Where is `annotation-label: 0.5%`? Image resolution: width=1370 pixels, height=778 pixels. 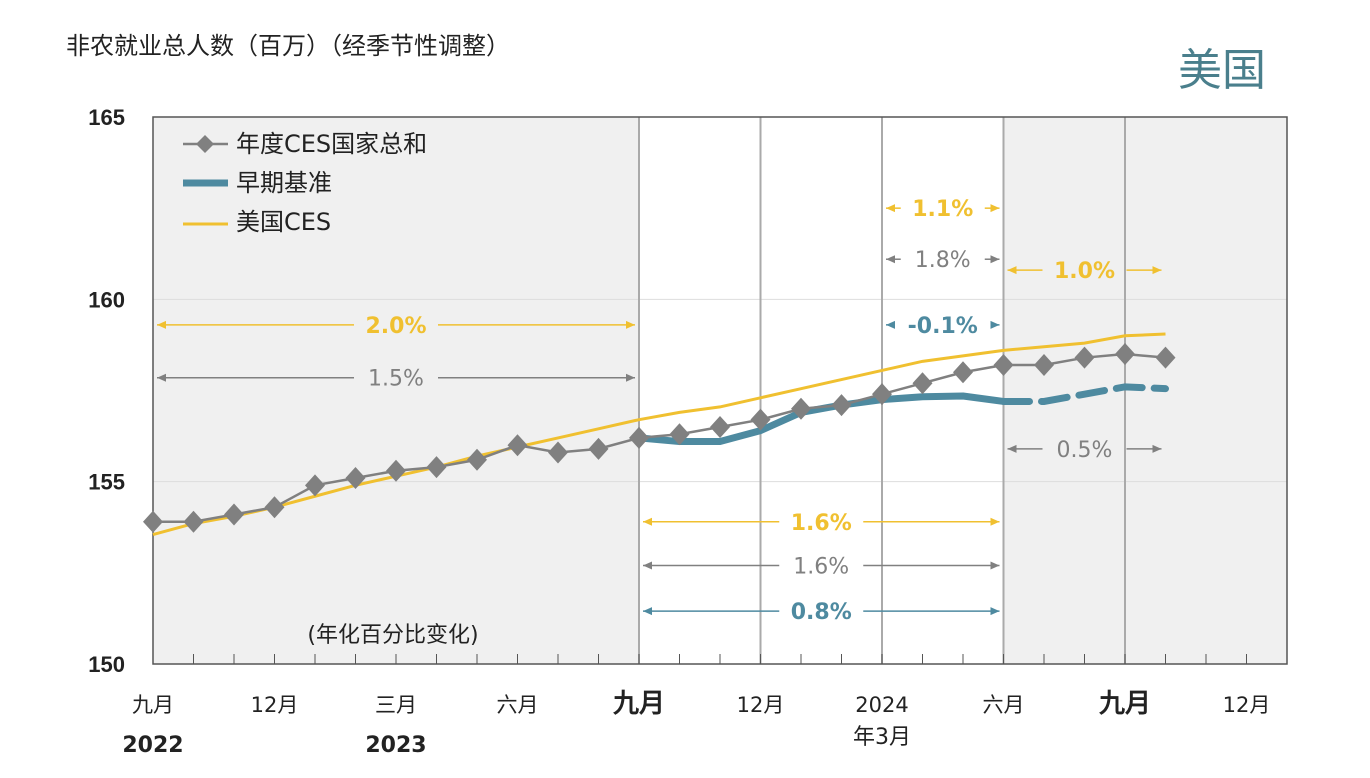 annotation-label: 0.5% is located at coordinates (1085, 450).